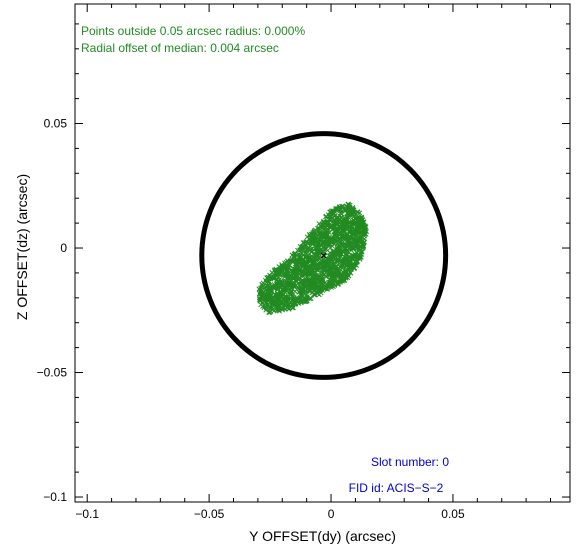  Describe the element at coordinates (410, 462) in the screenshot. I see `annotation-slot-number: Slot number: 0` at that location.